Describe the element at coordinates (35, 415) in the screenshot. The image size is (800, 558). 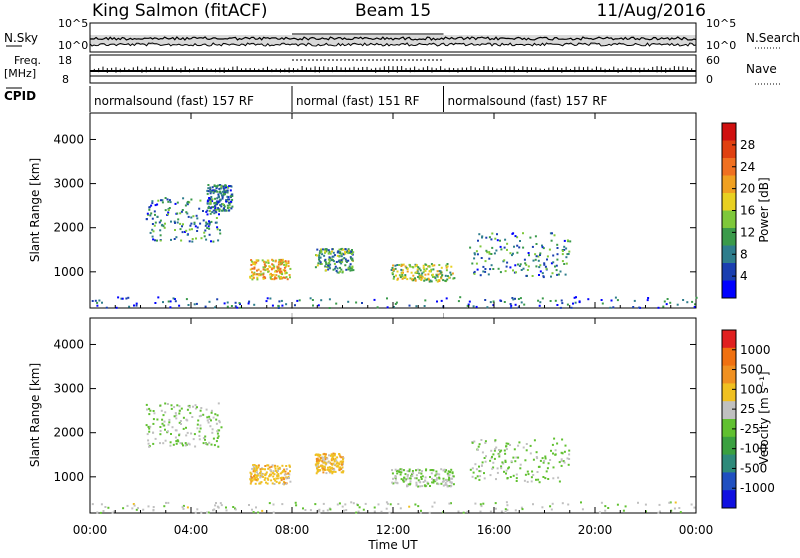
I see `velocity-ylabel: Slant Range [km]` at that location.